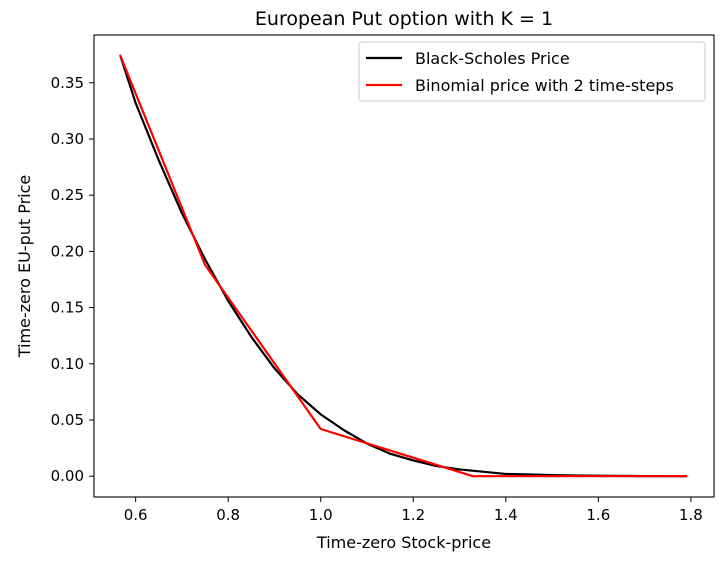 The image size is (728, 562). Describe the element at coordinates (544, 85) in the screenshot. I see `legend-label-binomial: Binomial price with 2 time-steps` at that location.